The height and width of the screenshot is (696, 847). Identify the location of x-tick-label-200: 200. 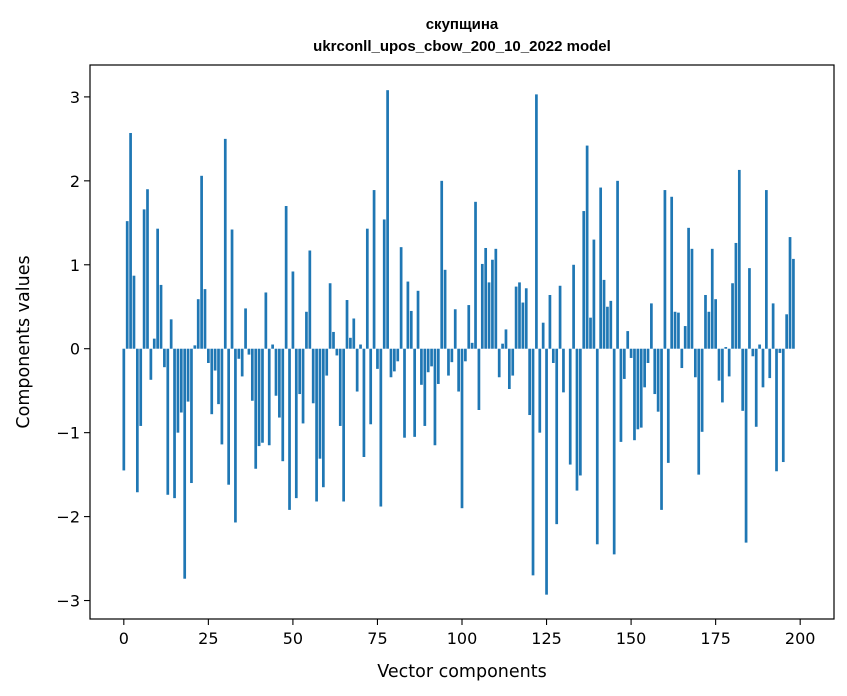
(800, 638).